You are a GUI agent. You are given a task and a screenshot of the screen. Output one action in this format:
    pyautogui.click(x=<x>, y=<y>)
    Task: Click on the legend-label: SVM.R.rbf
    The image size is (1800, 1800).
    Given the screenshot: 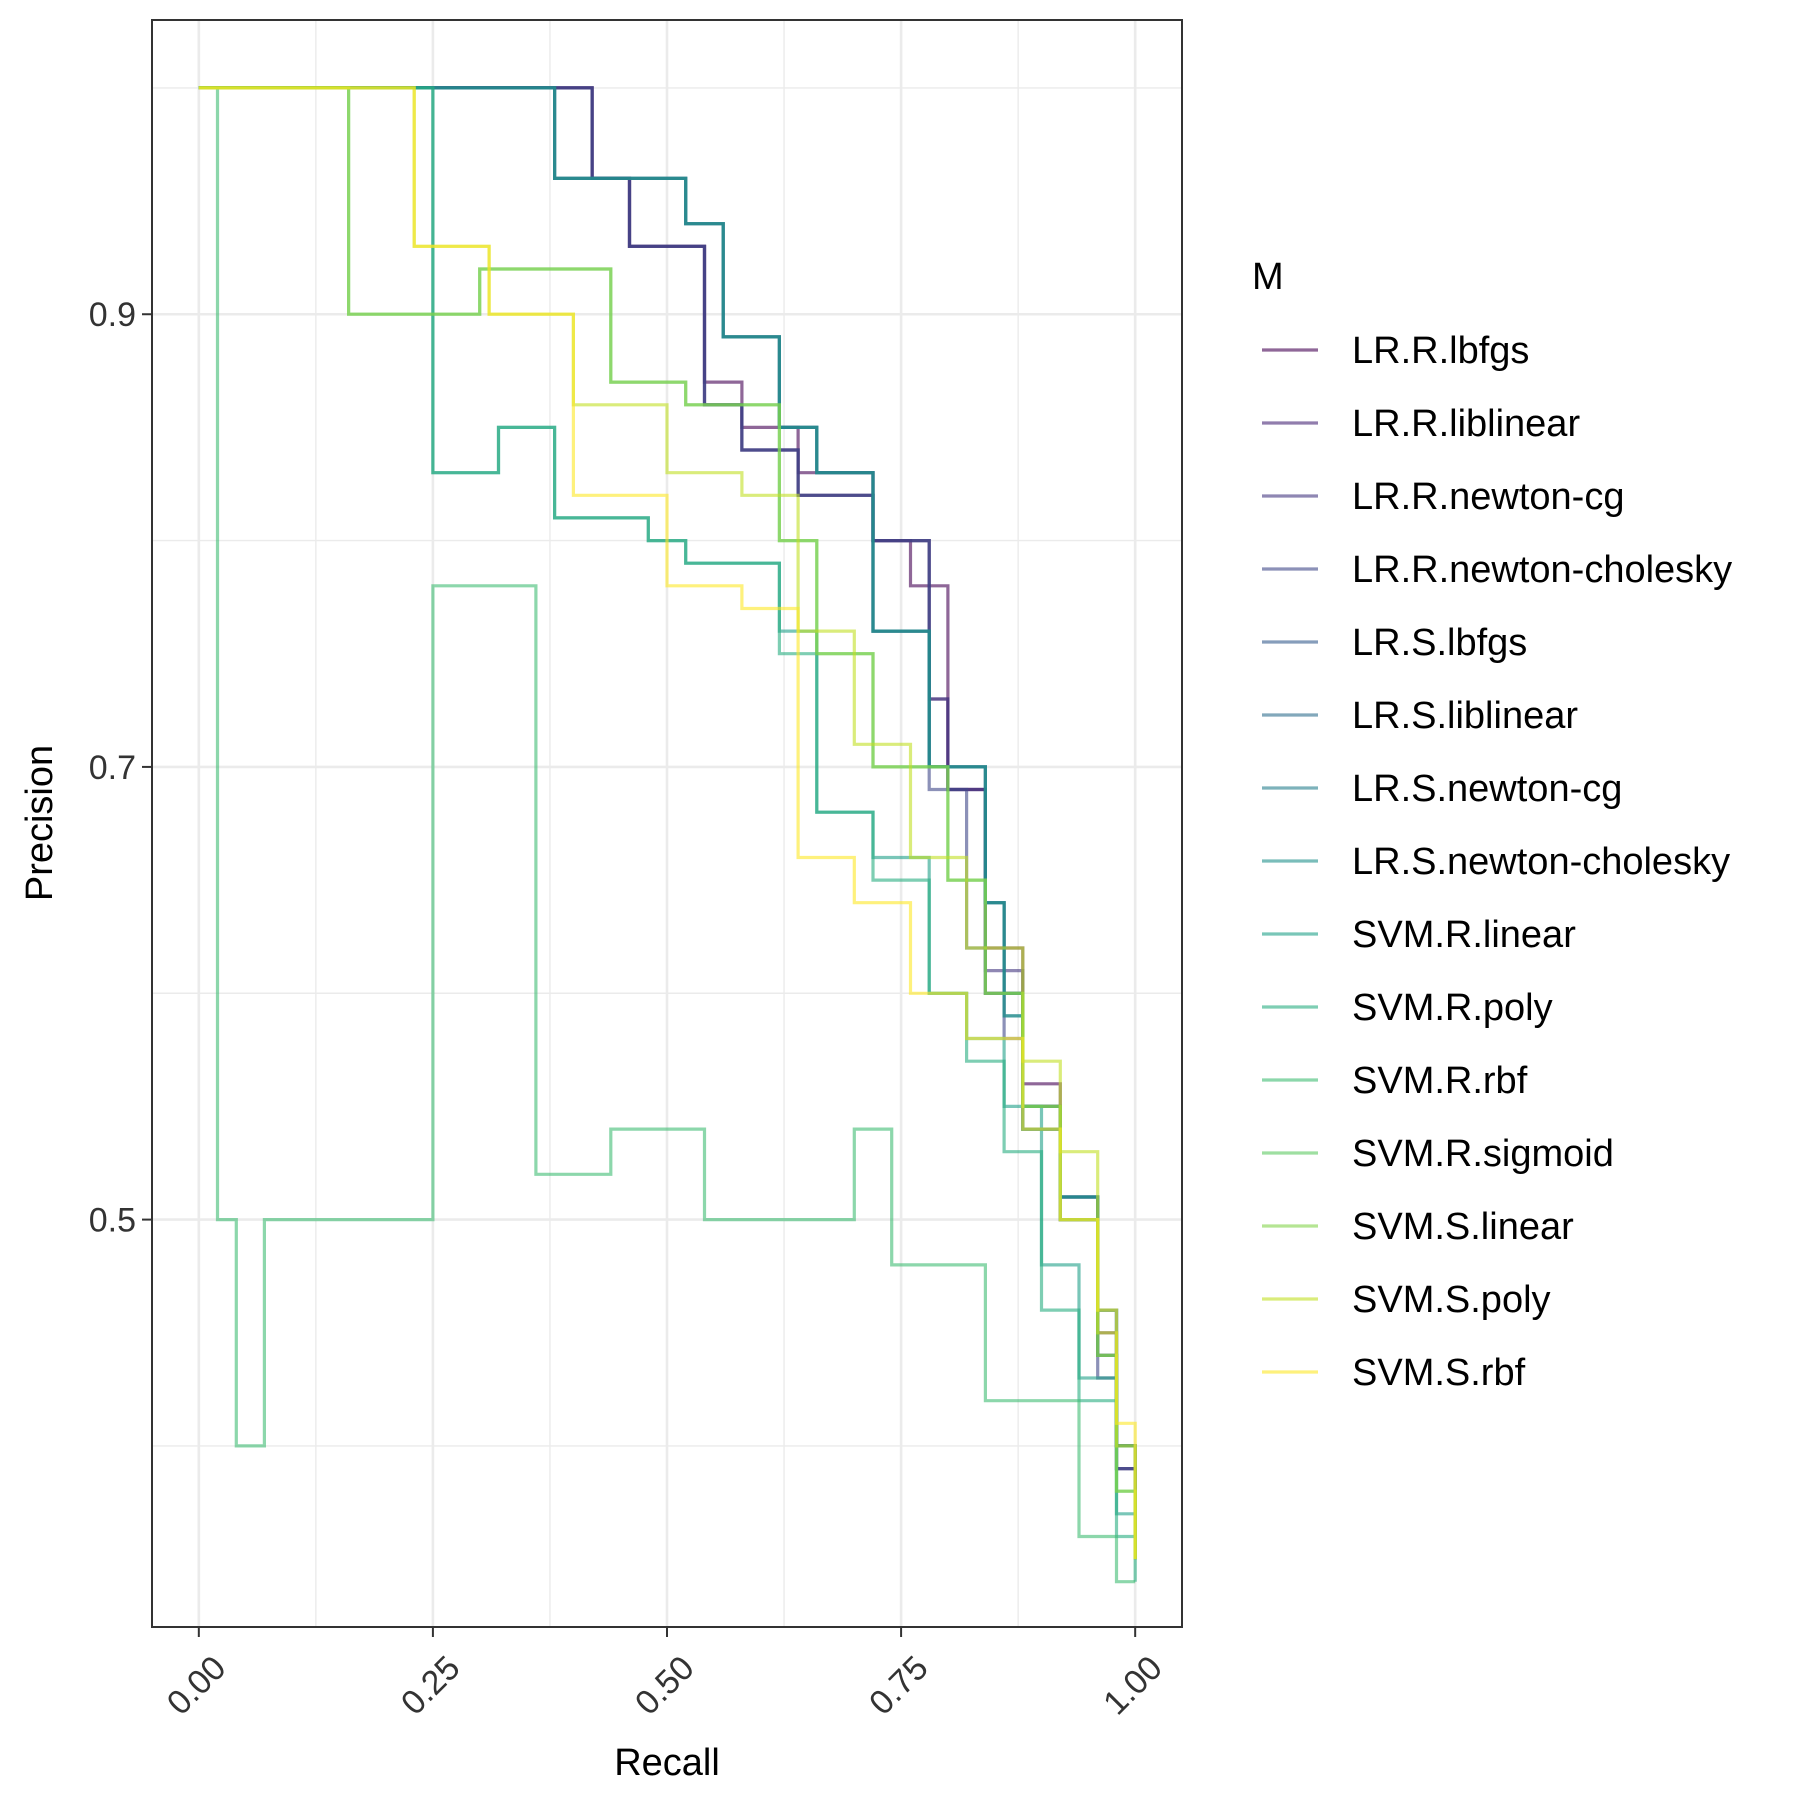 What is the action you would take?
    pyautogui.click(x=1440, y=1081)
    